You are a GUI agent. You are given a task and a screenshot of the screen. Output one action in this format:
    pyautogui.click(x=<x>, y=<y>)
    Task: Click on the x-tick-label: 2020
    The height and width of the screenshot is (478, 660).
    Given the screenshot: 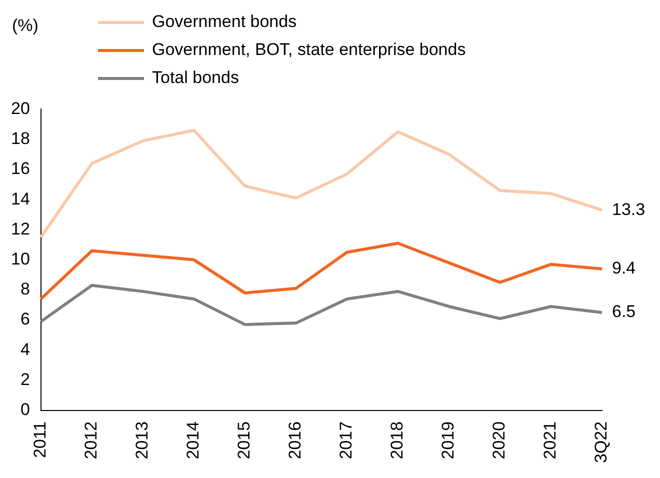 What is the action you would take?
    pyautogui.click(x=499, y=440)
    